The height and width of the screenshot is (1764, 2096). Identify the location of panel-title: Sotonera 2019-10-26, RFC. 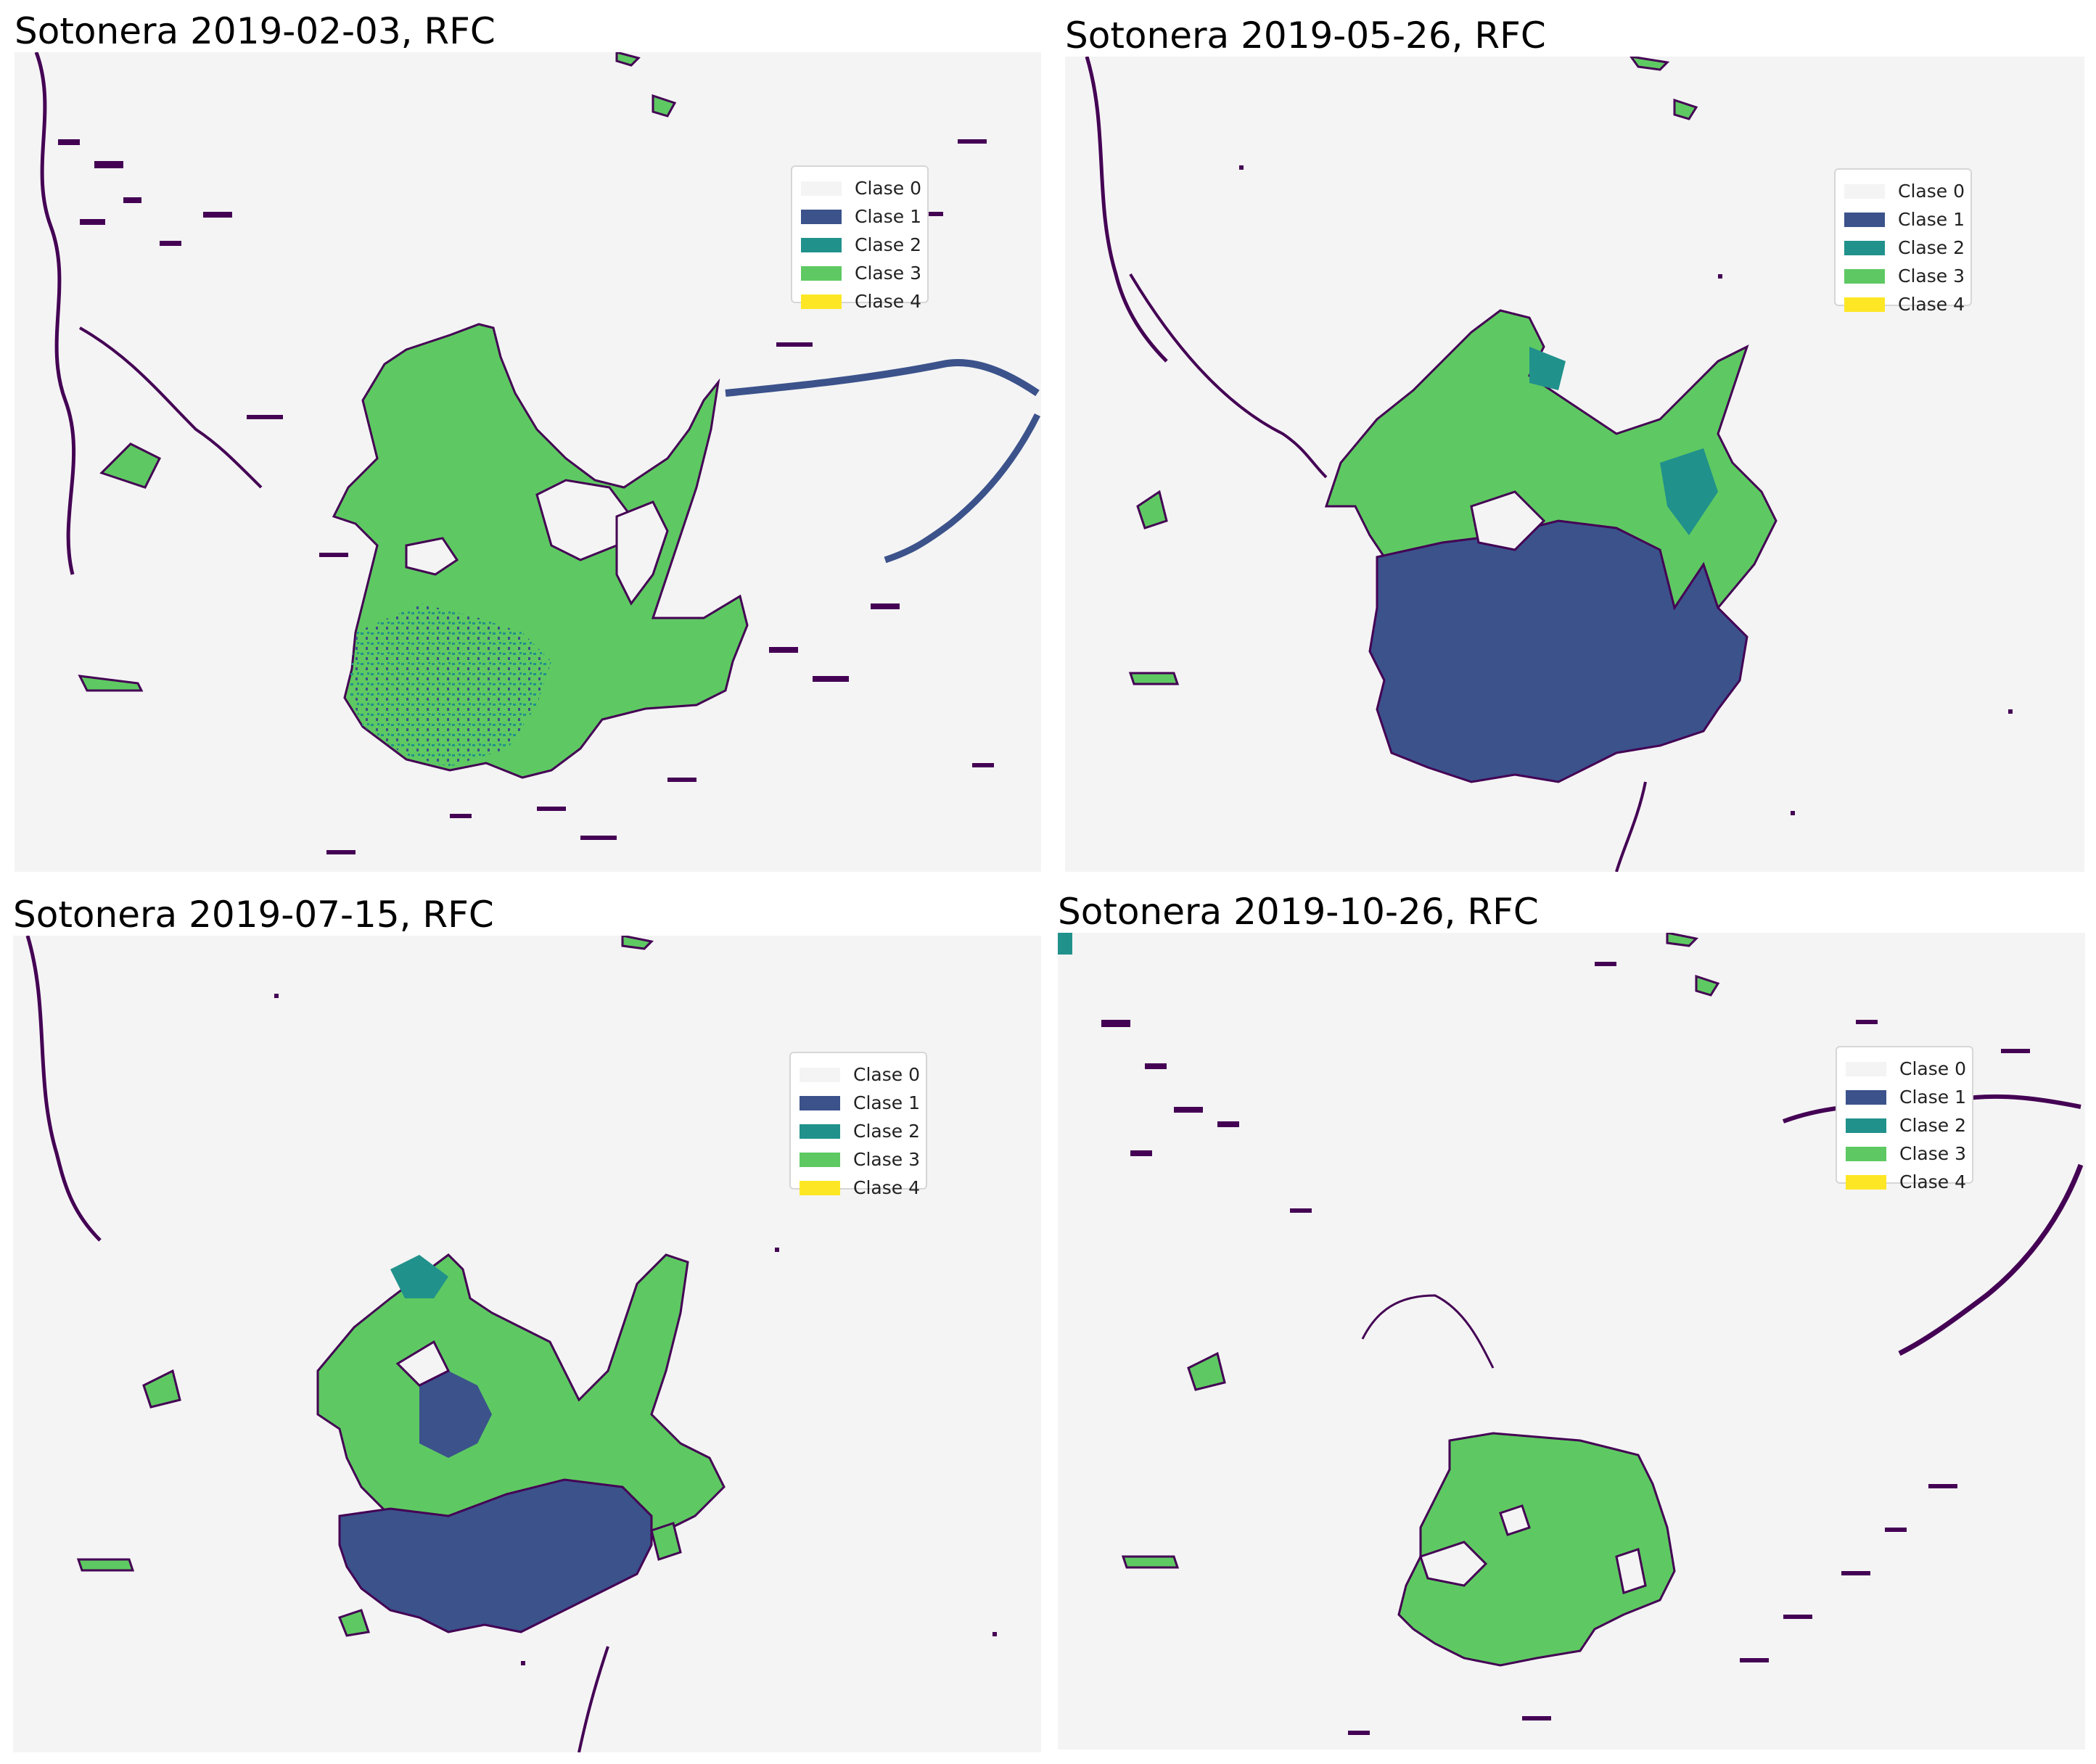
(1298, 912).